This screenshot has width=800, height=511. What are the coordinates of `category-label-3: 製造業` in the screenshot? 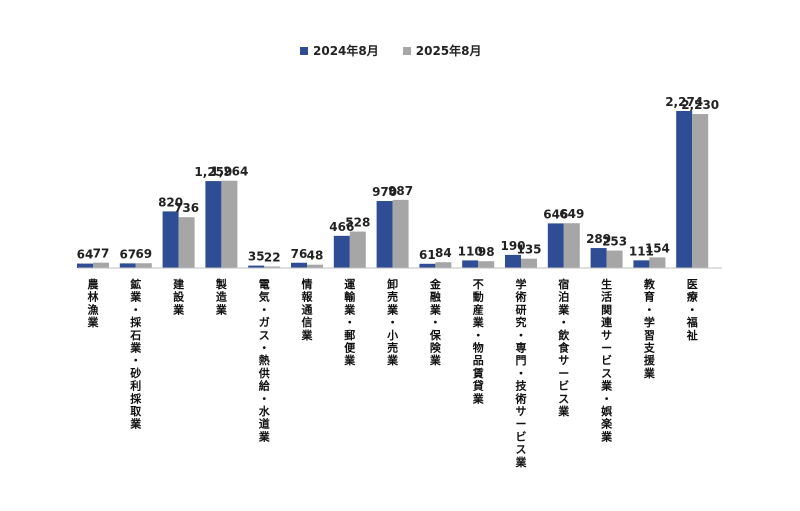 It's located at (221, 296).